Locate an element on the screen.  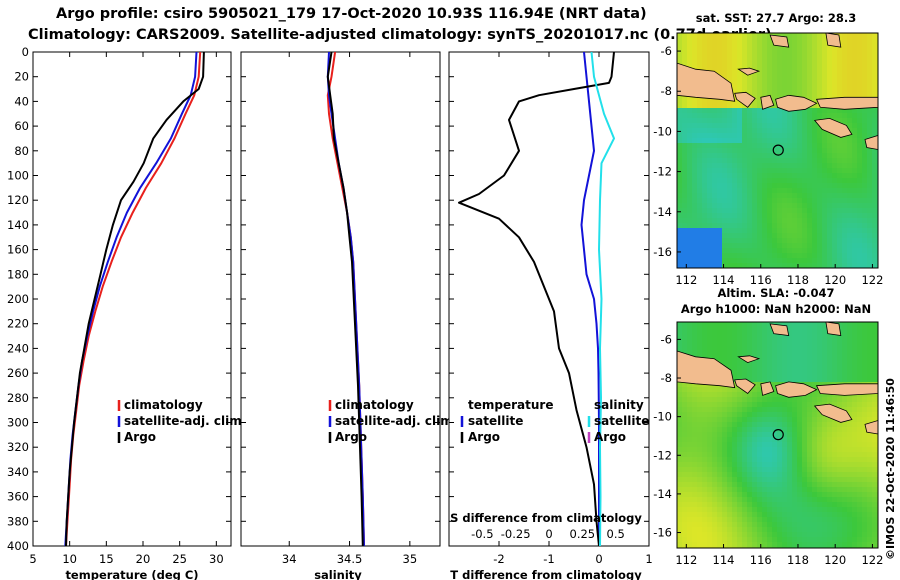
y-tick-label: 180 is located at coordinates (18, 274).